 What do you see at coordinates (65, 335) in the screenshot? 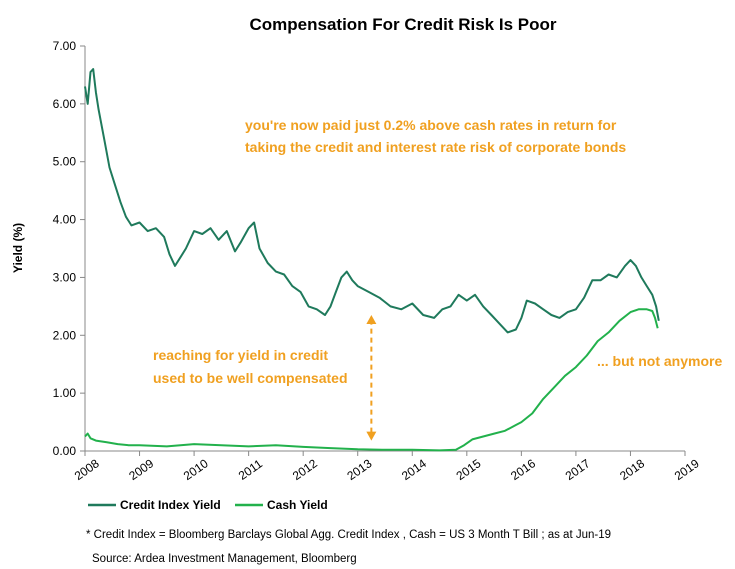
I see `y-tick-label: 2.00` at bounding box center [65, 335].